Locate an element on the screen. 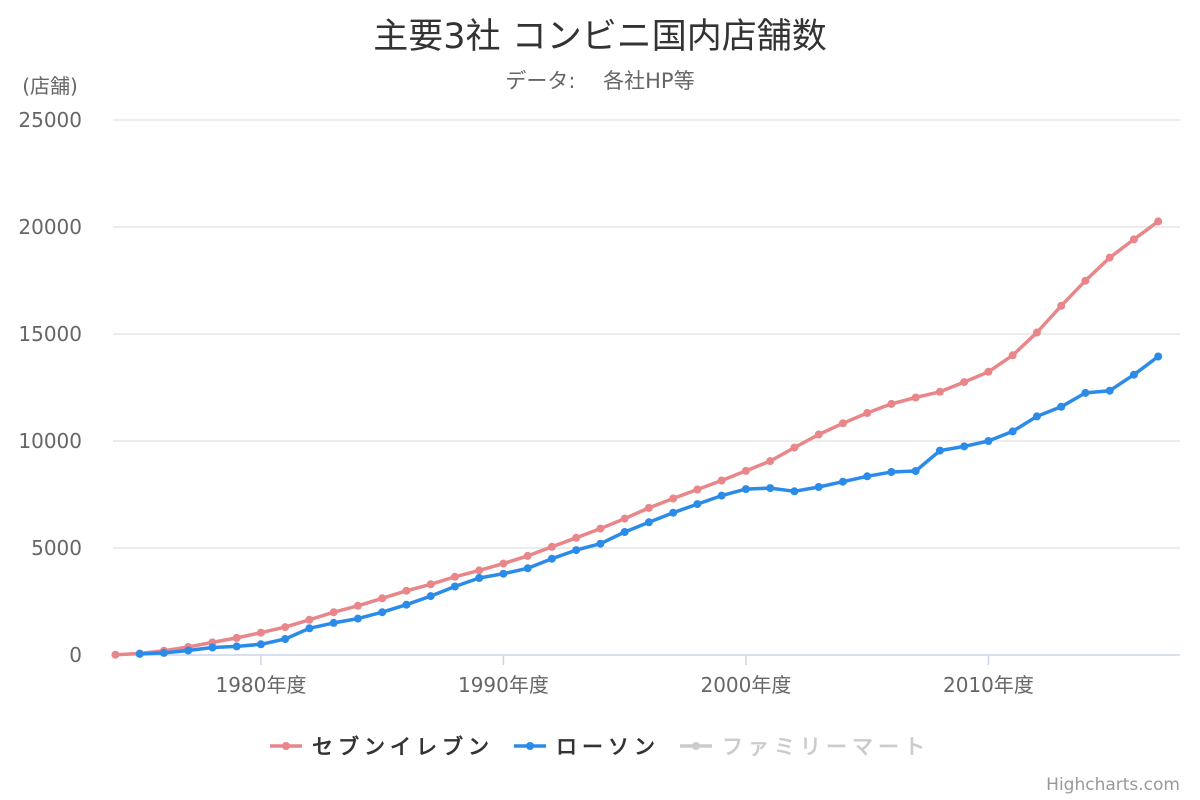 The width and height of the screenshot is (1200, 800). x-tick-label: 1980年度 is located at coordinates (260, 685).